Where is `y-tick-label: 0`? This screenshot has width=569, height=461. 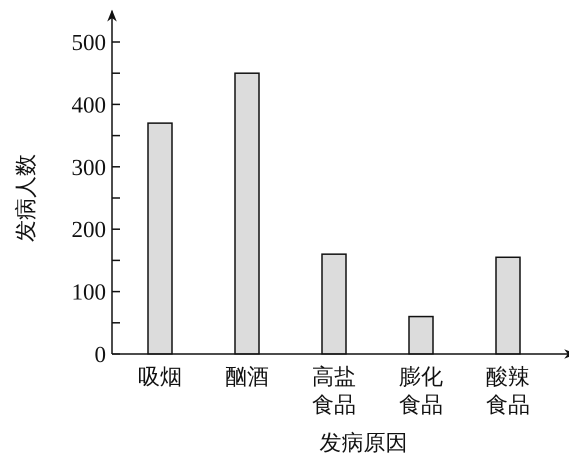
y-tick-label: 0 is located at coordinates (100, 354).